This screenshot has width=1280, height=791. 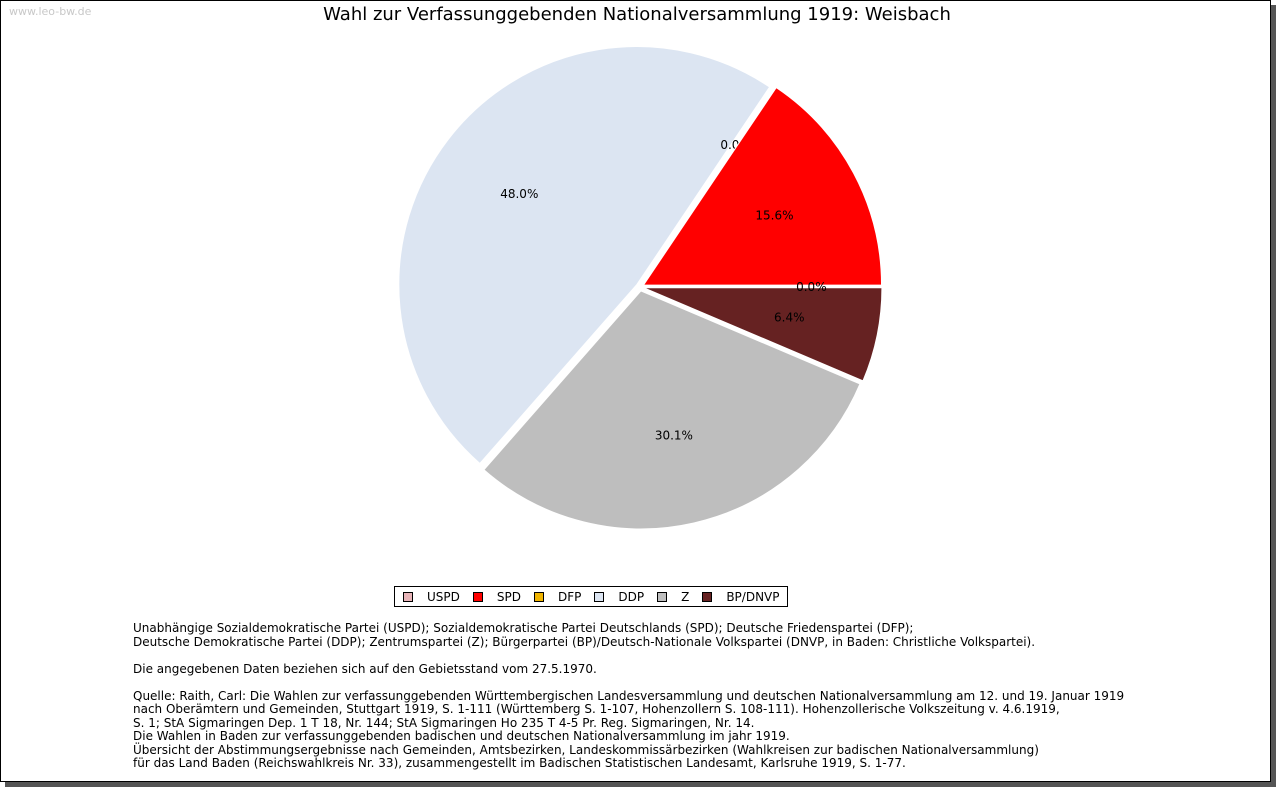 What do you see at coordinates (753, 596) in the screenshot?
I see `legend-label-bp-dnvp: BP/DNVP` at bounding box center [753, 596].